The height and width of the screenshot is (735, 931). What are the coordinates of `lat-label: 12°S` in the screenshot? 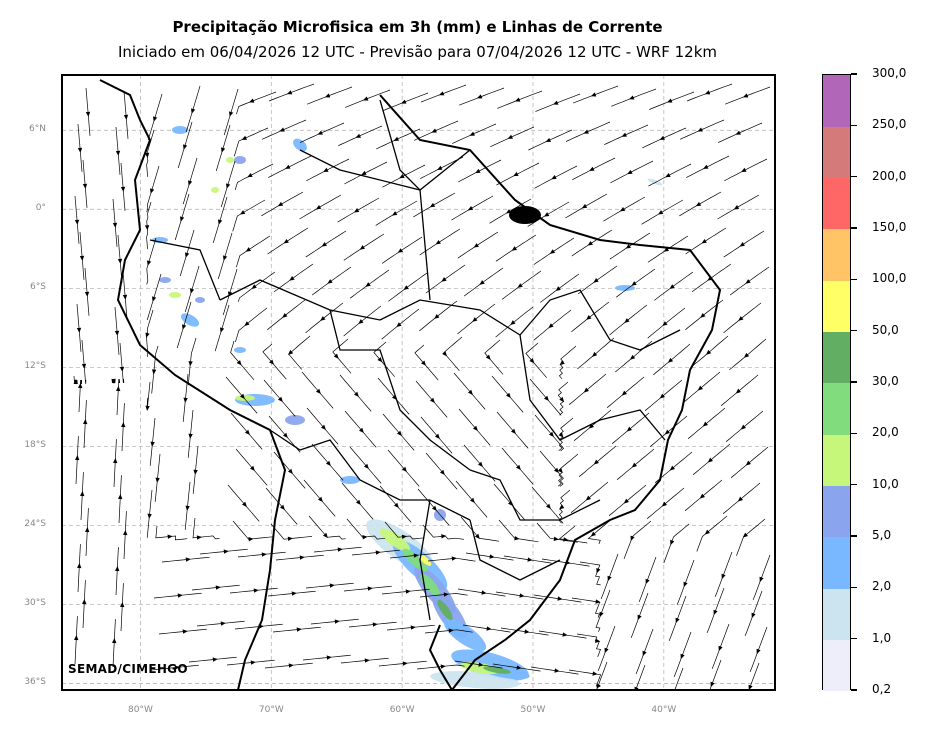 It's located at (35, 366).